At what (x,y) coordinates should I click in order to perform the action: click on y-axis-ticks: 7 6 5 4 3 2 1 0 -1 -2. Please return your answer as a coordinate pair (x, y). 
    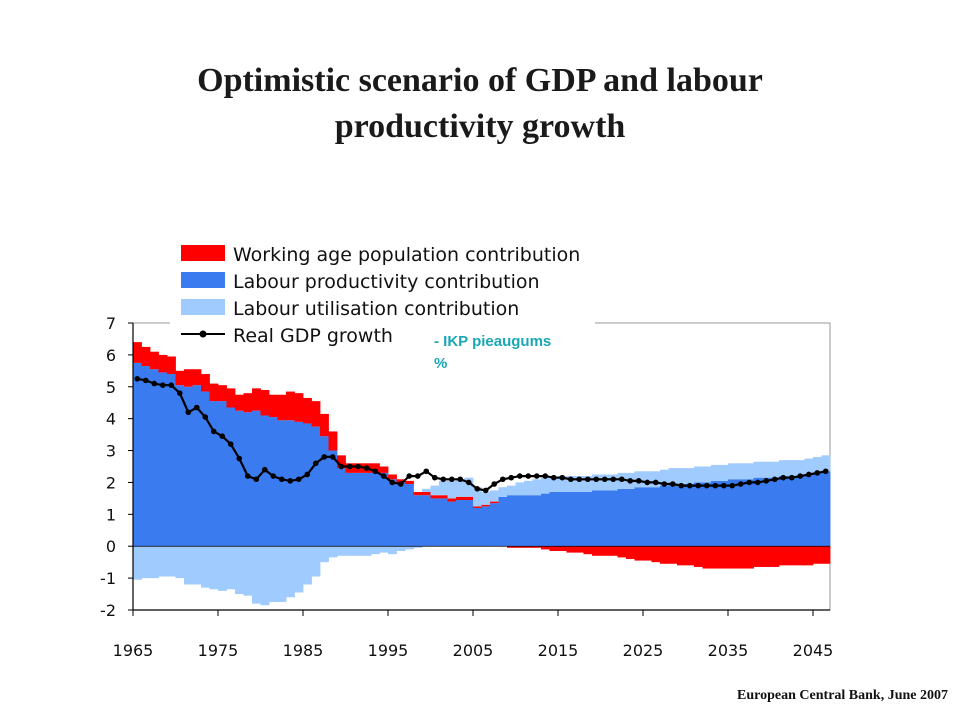
    Looking at the image, I should click on (116, 467).